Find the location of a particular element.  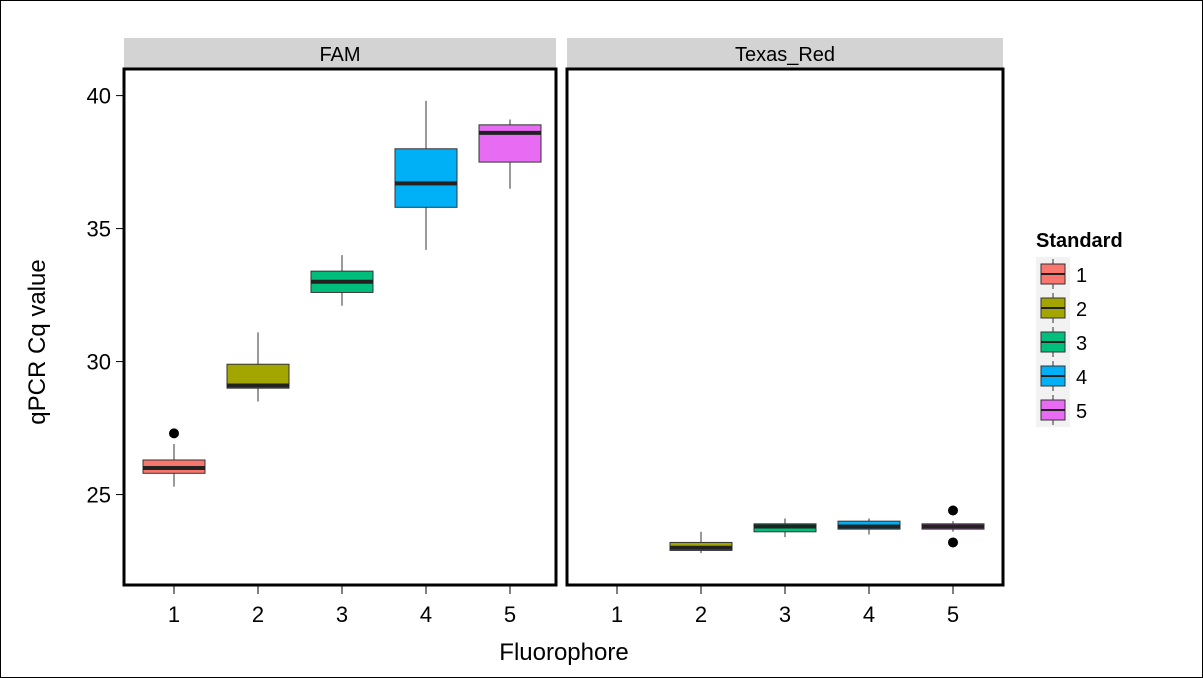

legend: Standard 1 2 3 4 5 is located at coordinates (1079, 328).